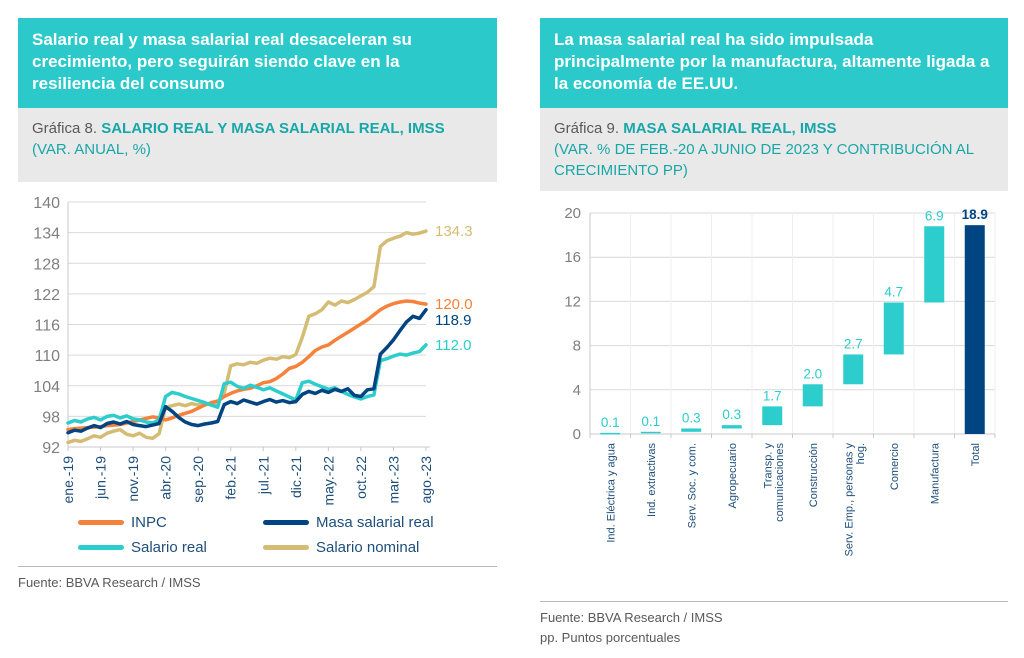  Describe the element at coordinates (51, 448) in the screenshot. I see `svg-text: 92` at that location.